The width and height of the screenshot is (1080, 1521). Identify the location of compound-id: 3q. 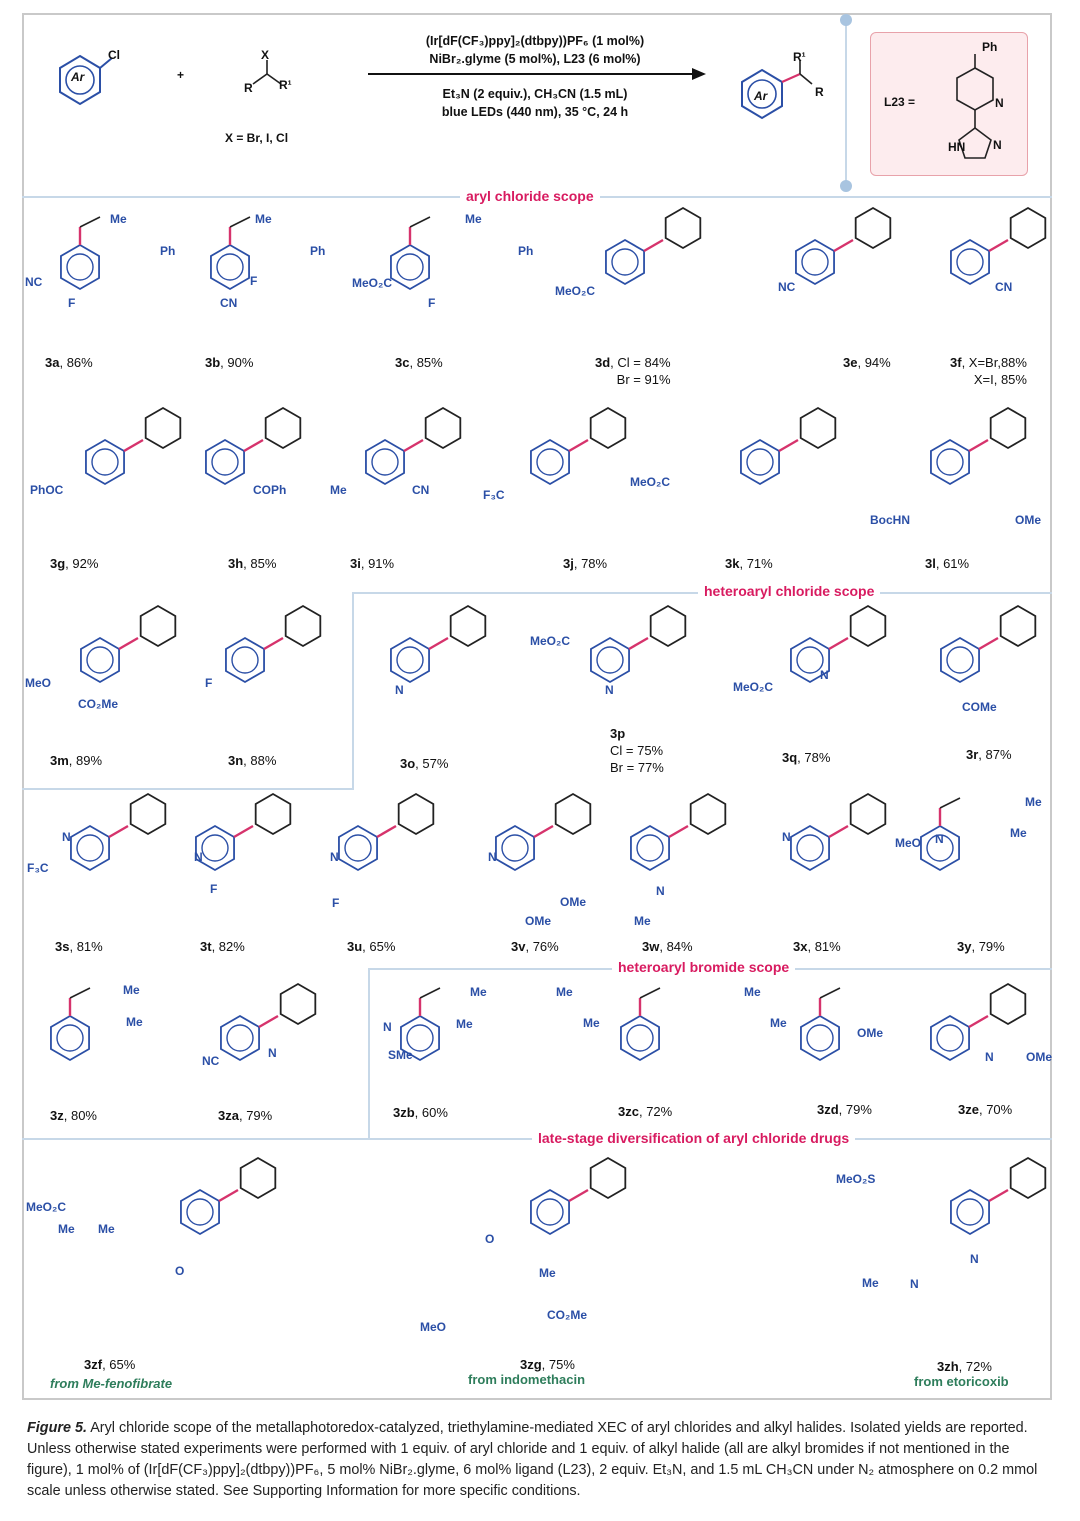
(790, 757).